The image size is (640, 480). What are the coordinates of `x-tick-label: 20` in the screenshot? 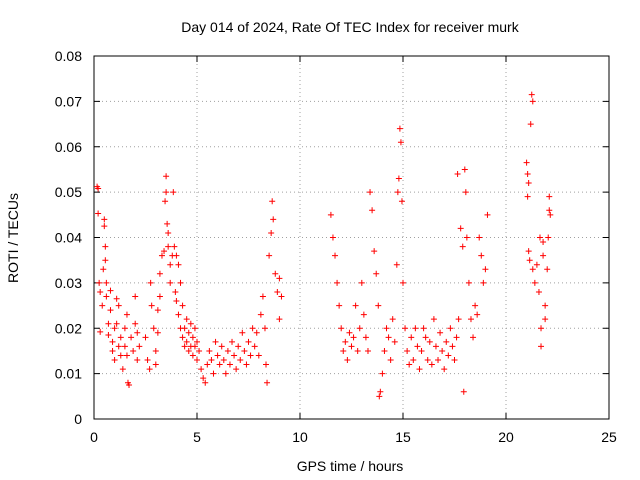 It's located at (506, 437).